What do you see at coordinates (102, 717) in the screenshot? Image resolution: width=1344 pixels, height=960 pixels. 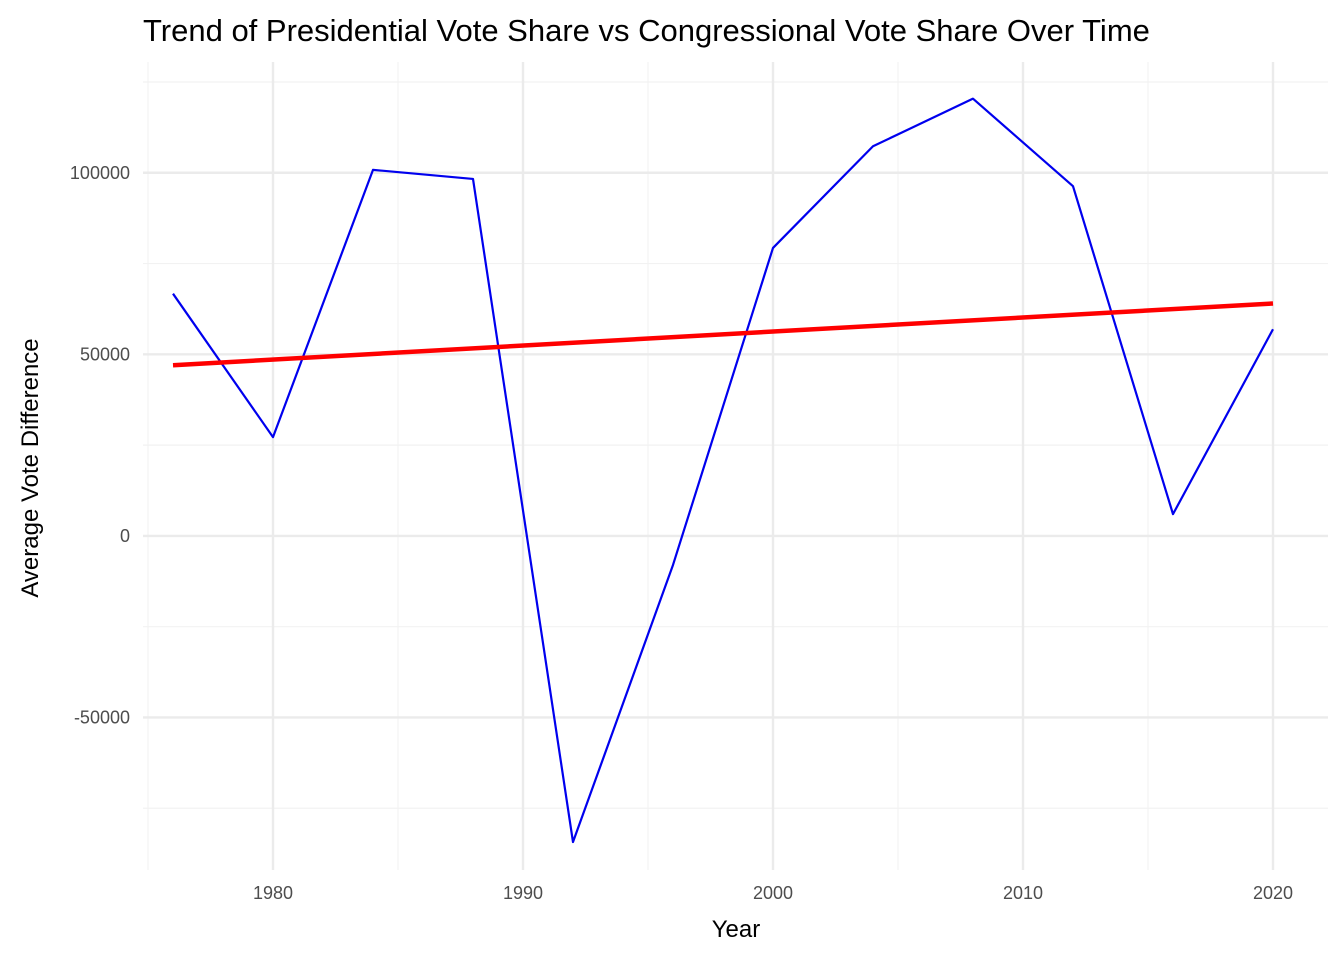 I see `y-tick-label: -50000` at bounding box center [102, 717].